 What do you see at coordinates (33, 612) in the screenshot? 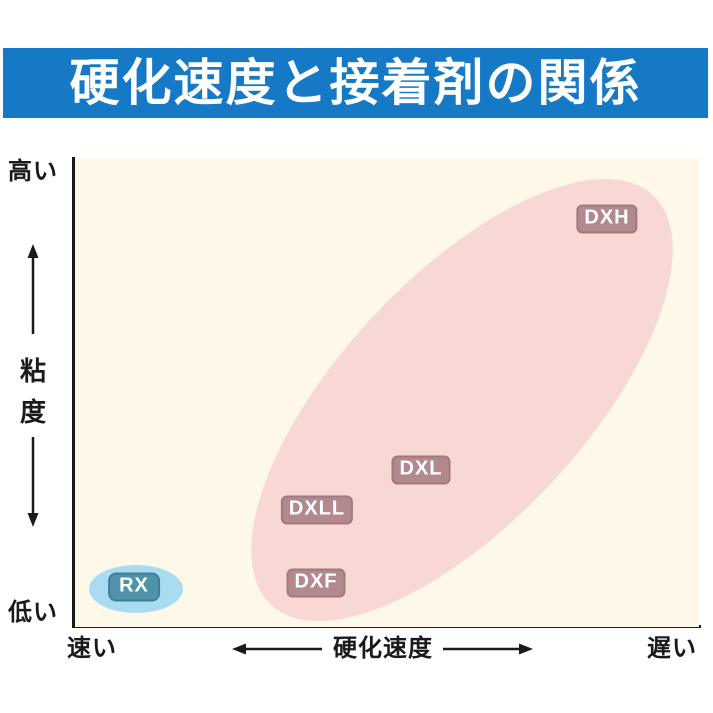
I see `y-axis-low-label: 低い` at bounding box center [33, 612].